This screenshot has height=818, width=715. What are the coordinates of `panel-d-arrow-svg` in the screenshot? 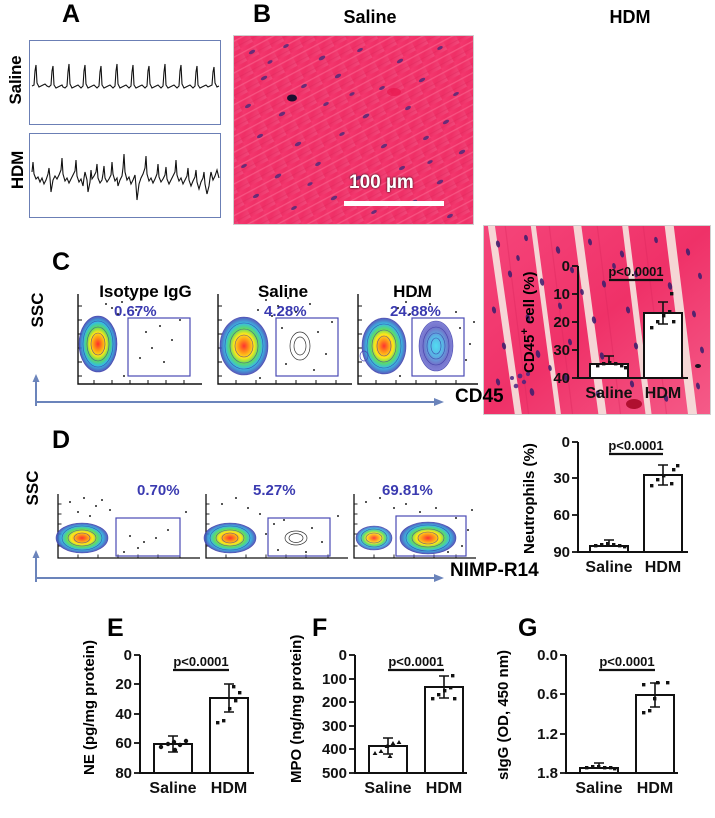 It's located at (238, 566).